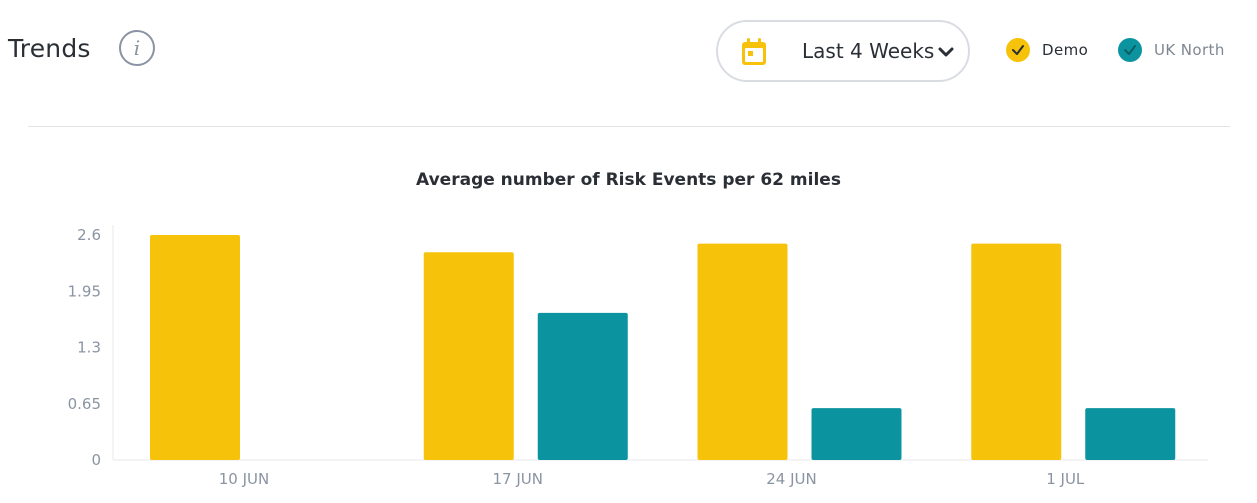  What do you see at coordinates (89, 348) in the screenshot?
I see `y-tick-label: 1.3` at bounding box center [89, 348].